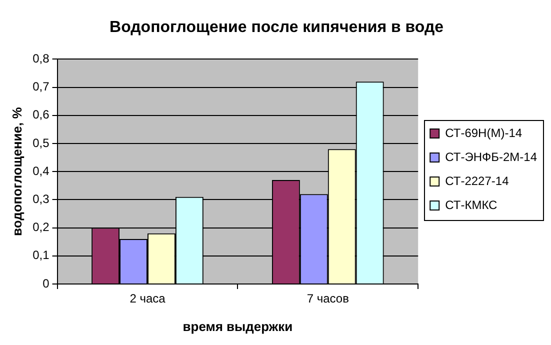 Image resolution: width=551 pixels, height=345 pixels. What do you see at coordinates (41, 87) in the screenshot?
I see `y-tick-label: 0,7` at bounding box center [41, 87].